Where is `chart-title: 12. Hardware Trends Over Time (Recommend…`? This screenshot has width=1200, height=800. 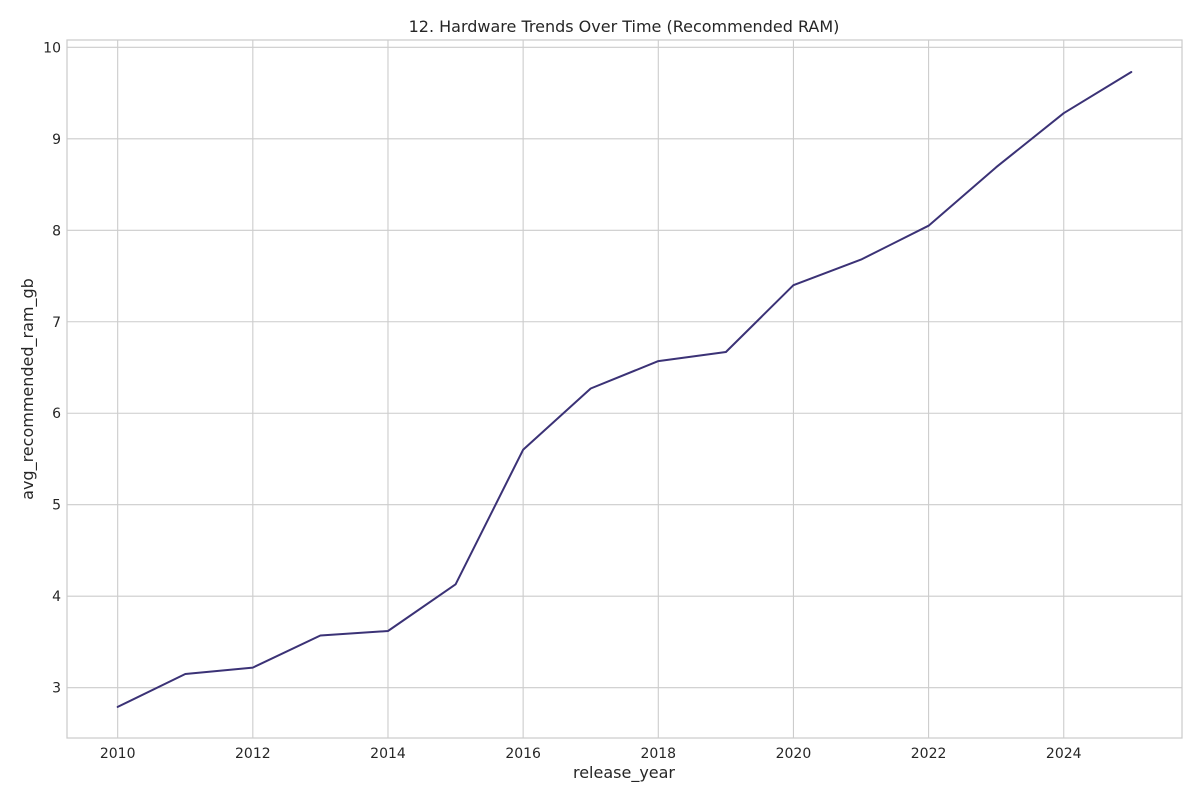
chart-title: 12. Hardware Trends Over Time (Recommend… is located at coordinates (624, 26).